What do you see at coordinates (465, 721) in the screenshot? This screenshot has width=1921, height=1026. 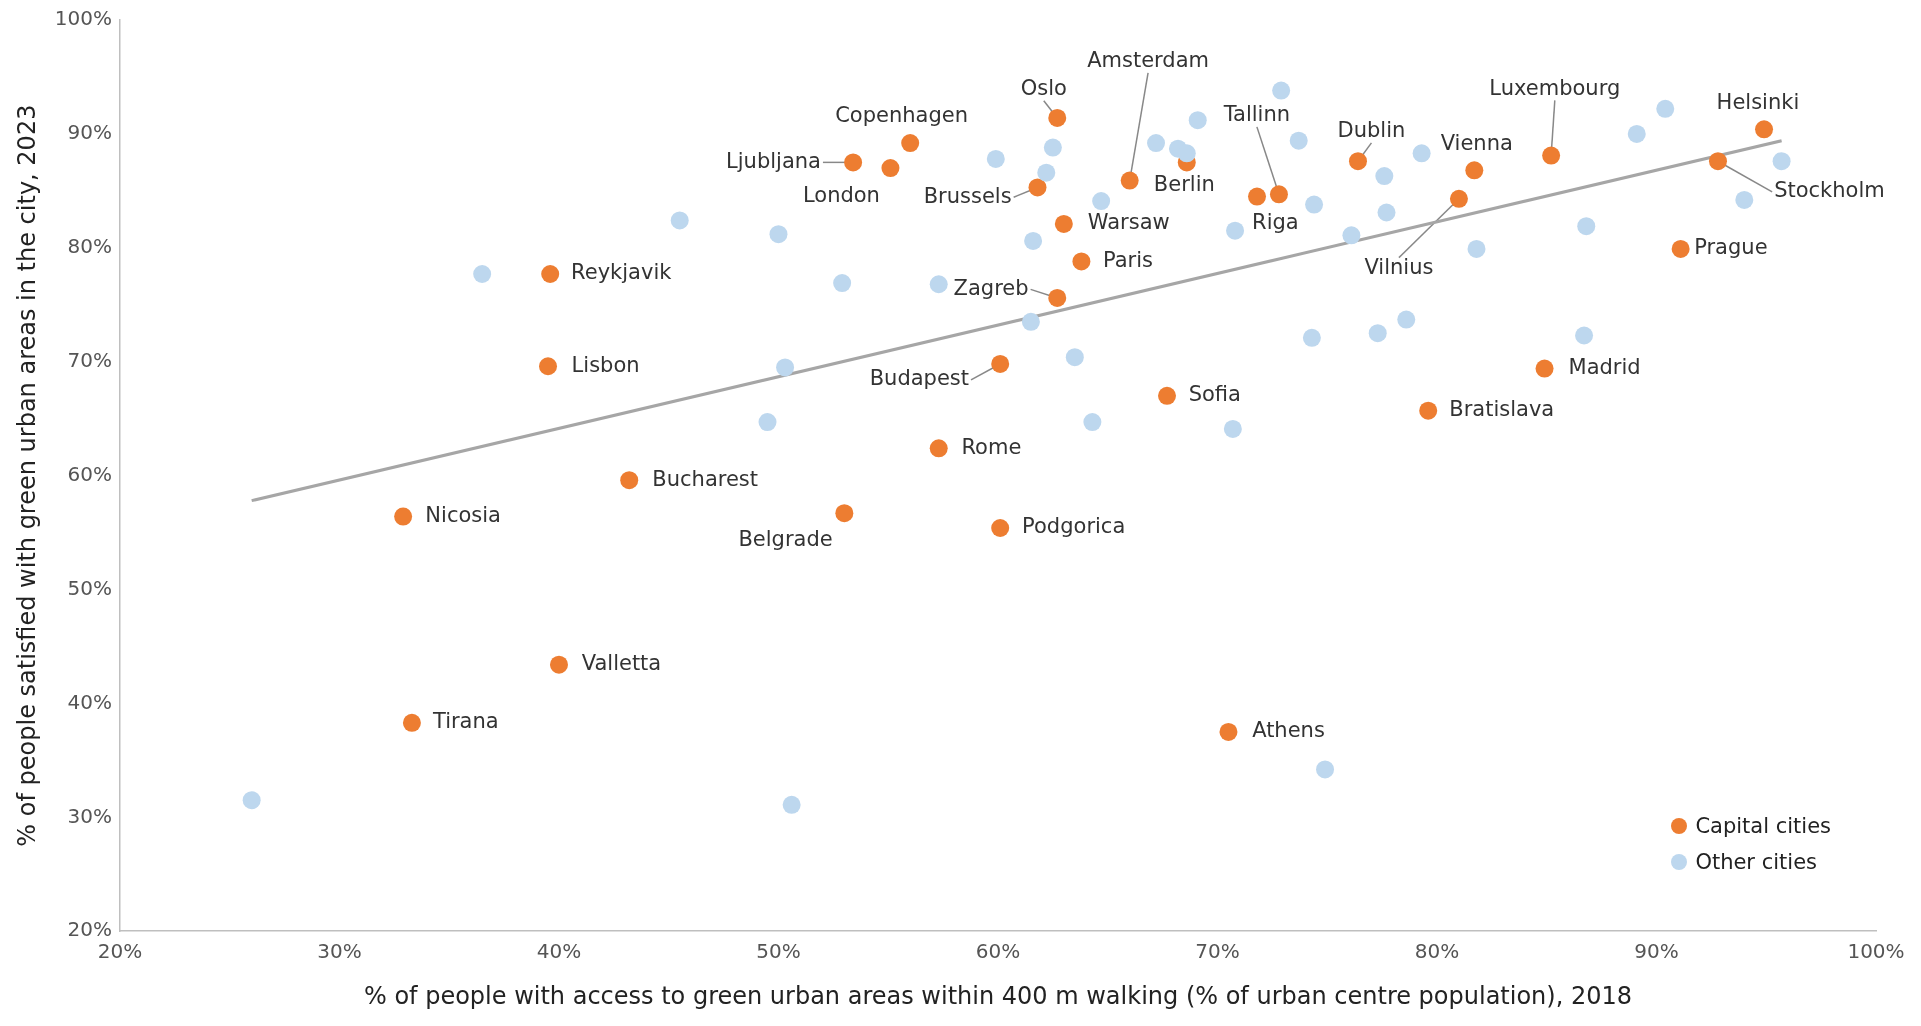 I see `annotation: Tirana` at bounding box center [465, 721].